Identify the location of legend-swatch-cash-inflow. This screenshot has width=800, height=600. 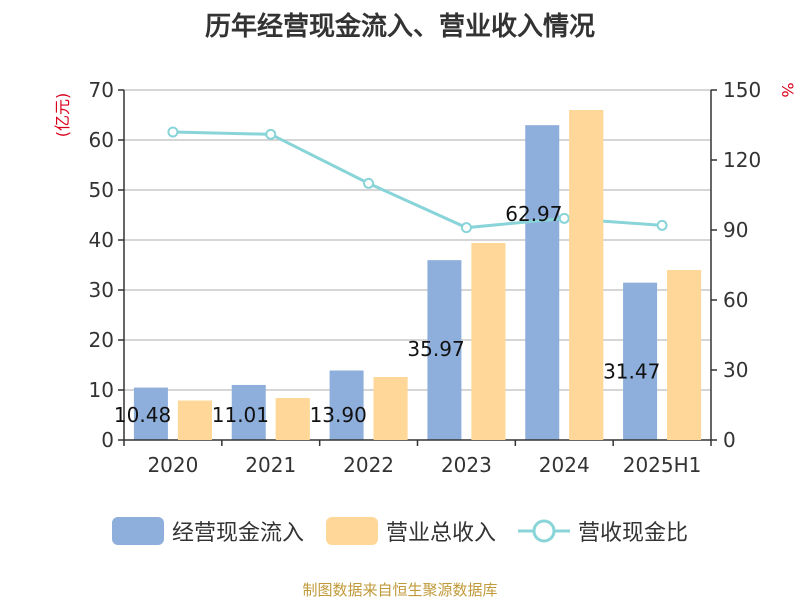
(137, 531).